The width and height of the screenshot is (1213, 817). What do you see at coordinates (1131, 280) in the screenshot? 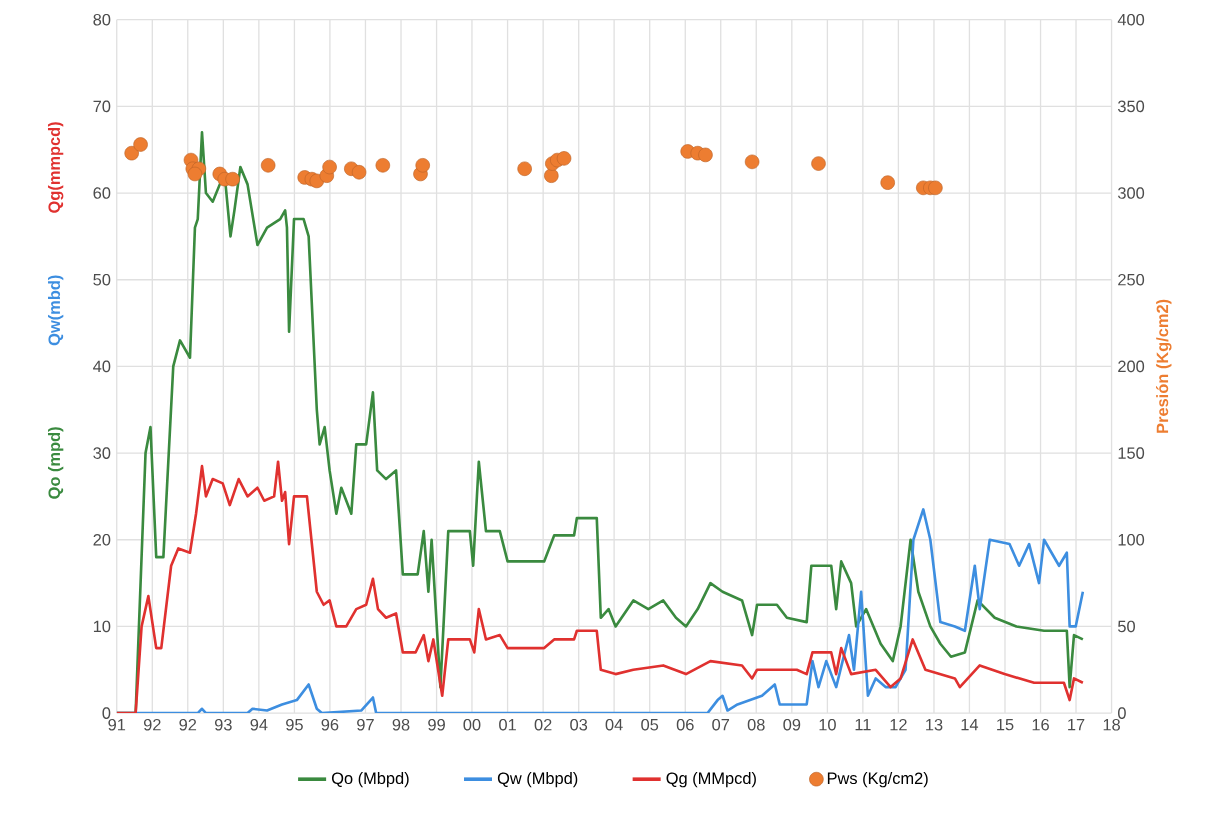
I see `y2-tick-label: 250` at bounding box center [1131, 280].